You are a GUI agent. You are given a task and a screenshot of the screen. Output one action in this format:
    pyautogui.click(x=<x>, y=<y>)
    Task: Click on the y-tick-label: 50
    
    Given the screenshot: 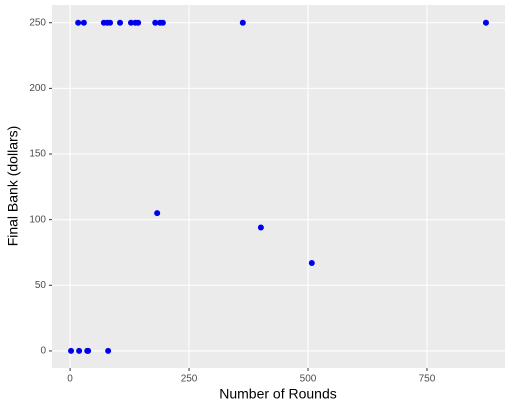 What is the action you would take?
    pyautogui.click(x=41, y=285)
    